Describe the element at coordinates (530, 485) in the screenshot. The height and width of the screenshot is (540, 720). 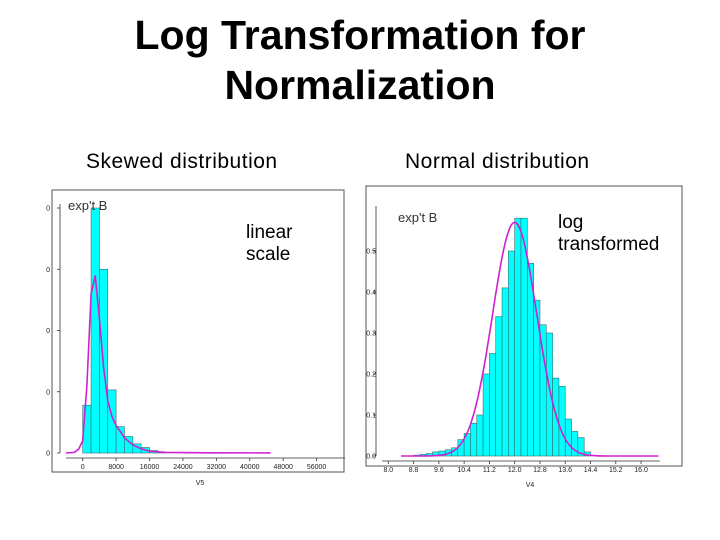
I see `chart-1-x-axis-label: V4` at that location.